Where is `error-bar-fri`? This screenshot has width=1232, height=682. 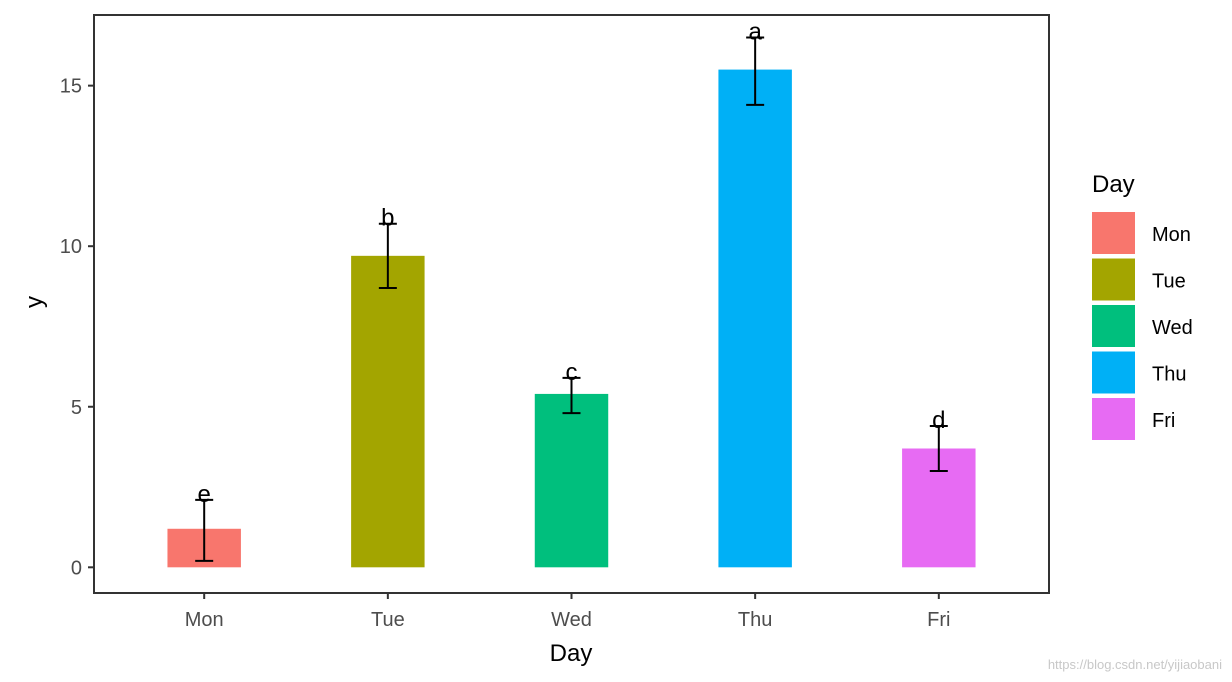
error-bar-fri is located at coordinates (938, 448).